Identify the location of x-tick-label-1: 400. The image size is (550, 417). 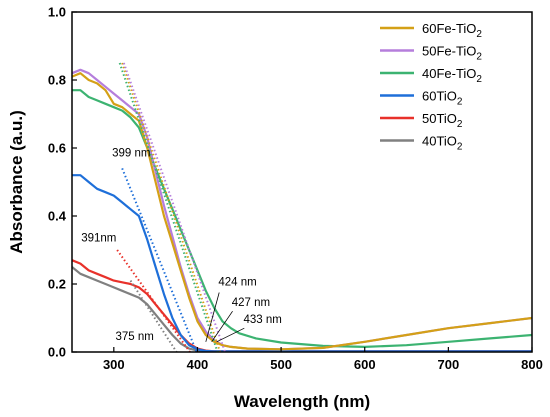
(198, 364).